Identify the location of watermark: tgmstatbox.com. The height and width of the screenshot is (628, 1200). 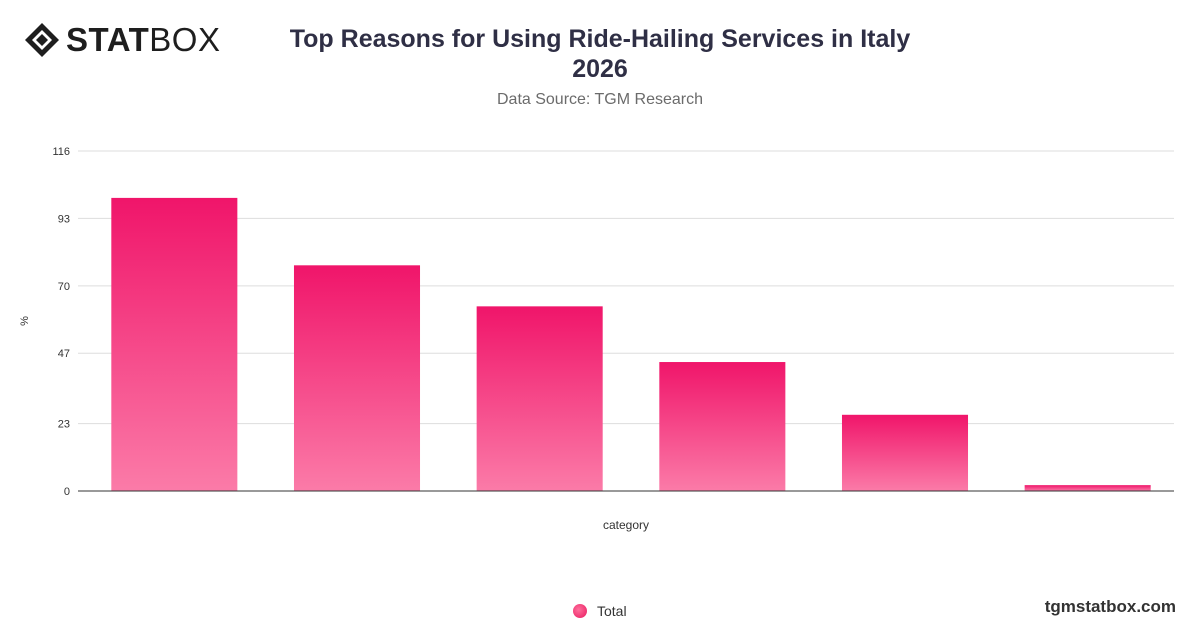
(1110, 606).